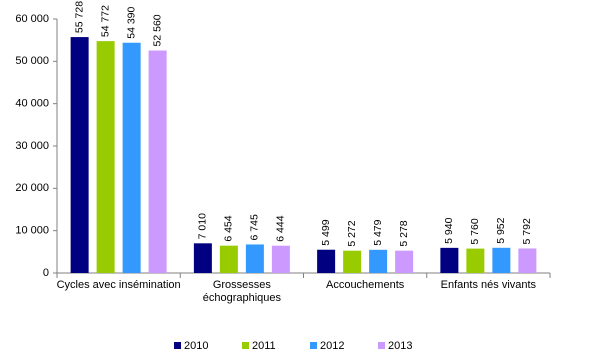  What do you see at coordinates (79, 17) in the screenshot?
I see `data-label: 55 728` at bounding box center [79, 17].